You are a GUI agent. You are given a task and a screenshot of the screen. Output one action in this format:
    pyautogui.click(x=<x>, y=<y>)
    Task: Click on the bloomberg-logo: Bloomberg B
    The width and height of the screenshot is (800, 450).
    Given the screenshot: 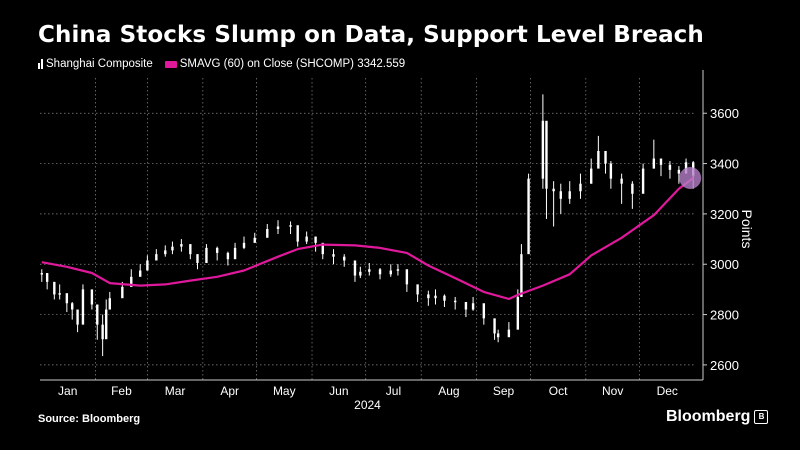 What is the action you would take?
    pyautogui.click(x=717, y=417)
    